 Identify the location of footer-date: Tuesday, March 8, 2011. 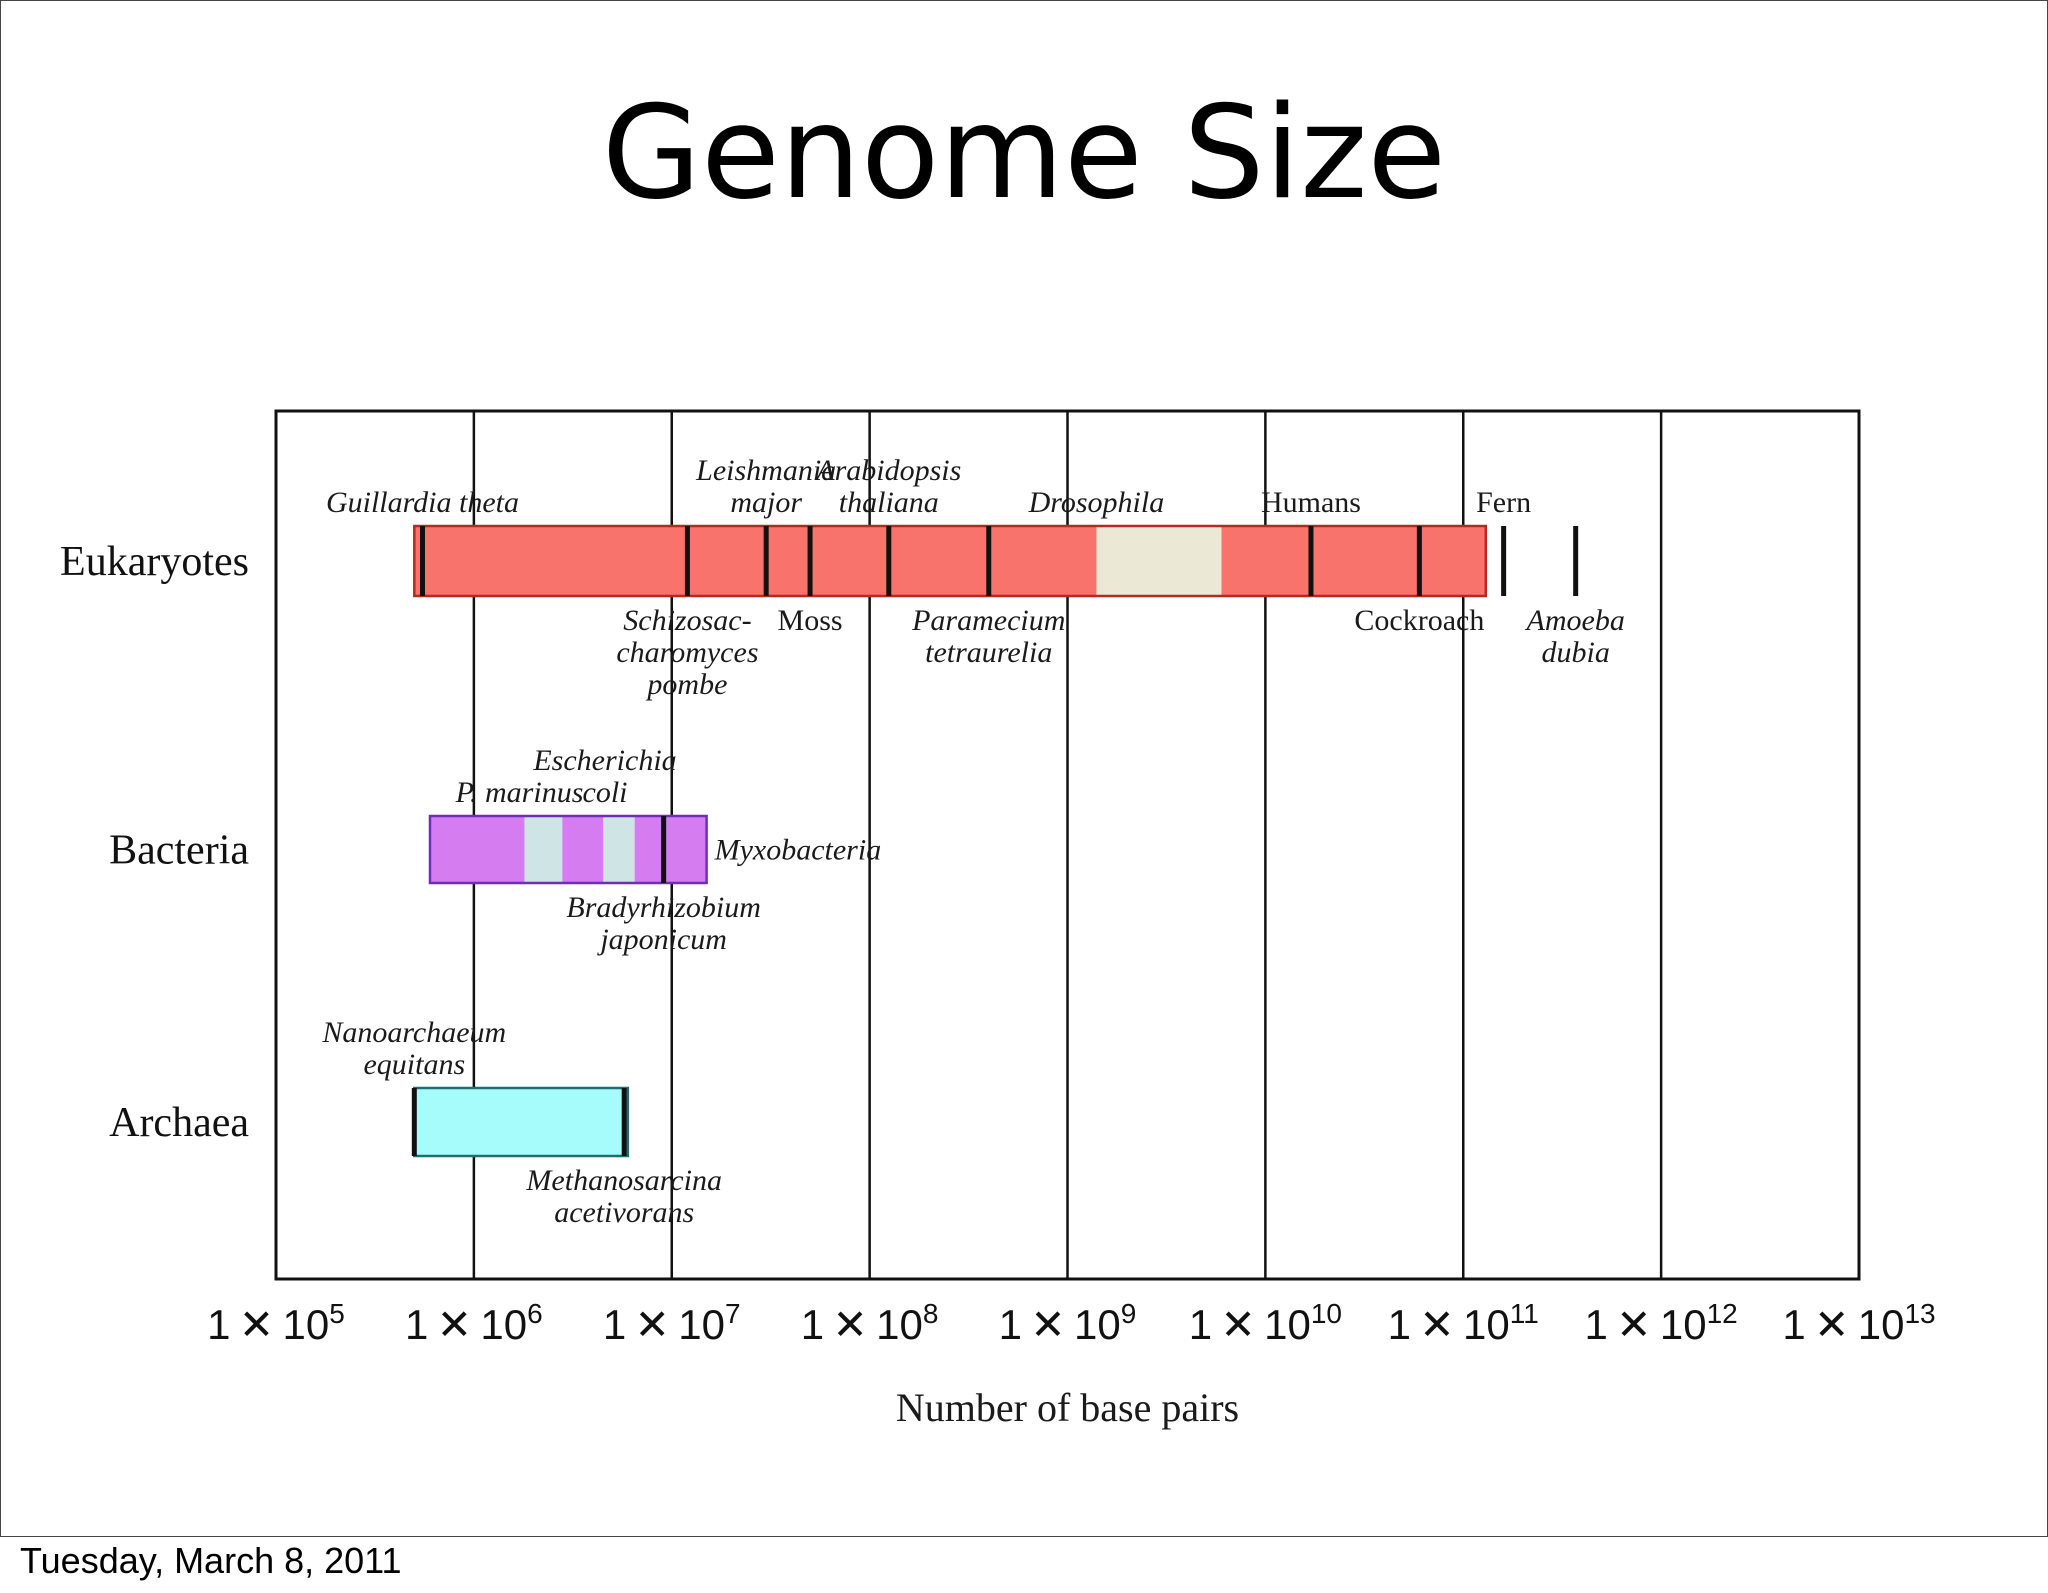
(211, 1560).